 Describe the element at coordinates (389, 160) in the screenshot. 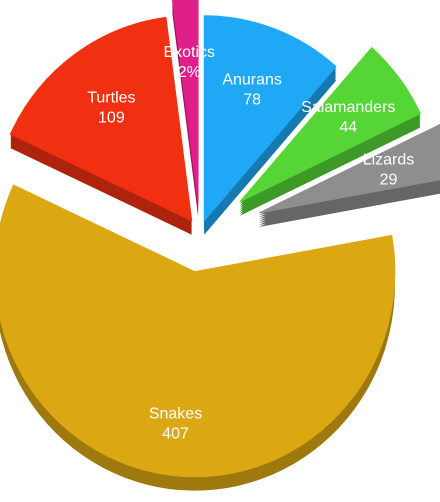

I see `slice-label: Lizards` at that location.